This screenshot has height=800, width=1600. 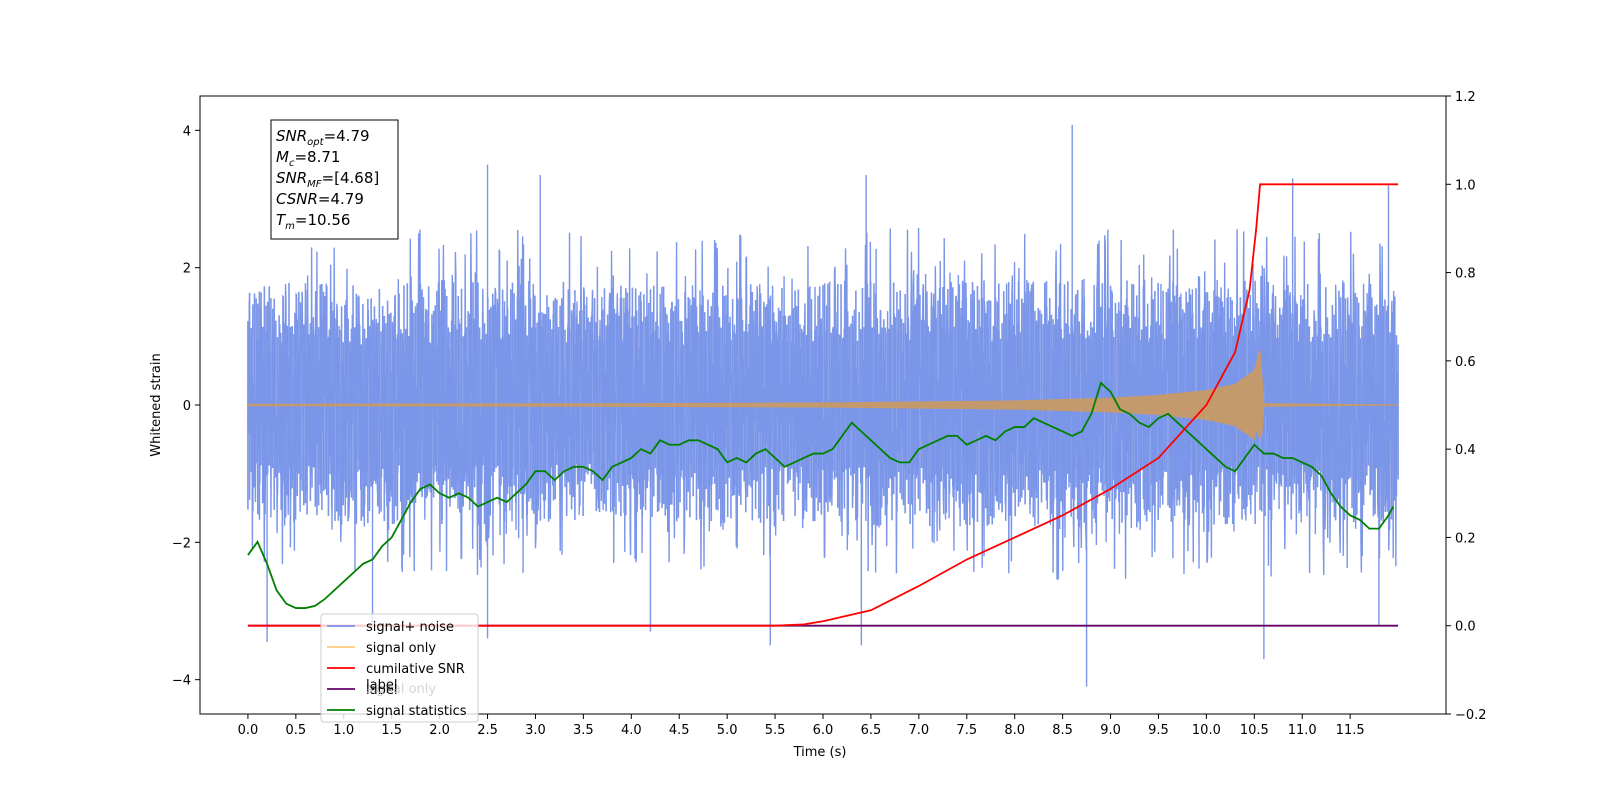 I want to click on info-value: =[4.68], so click(x=351, y=178).